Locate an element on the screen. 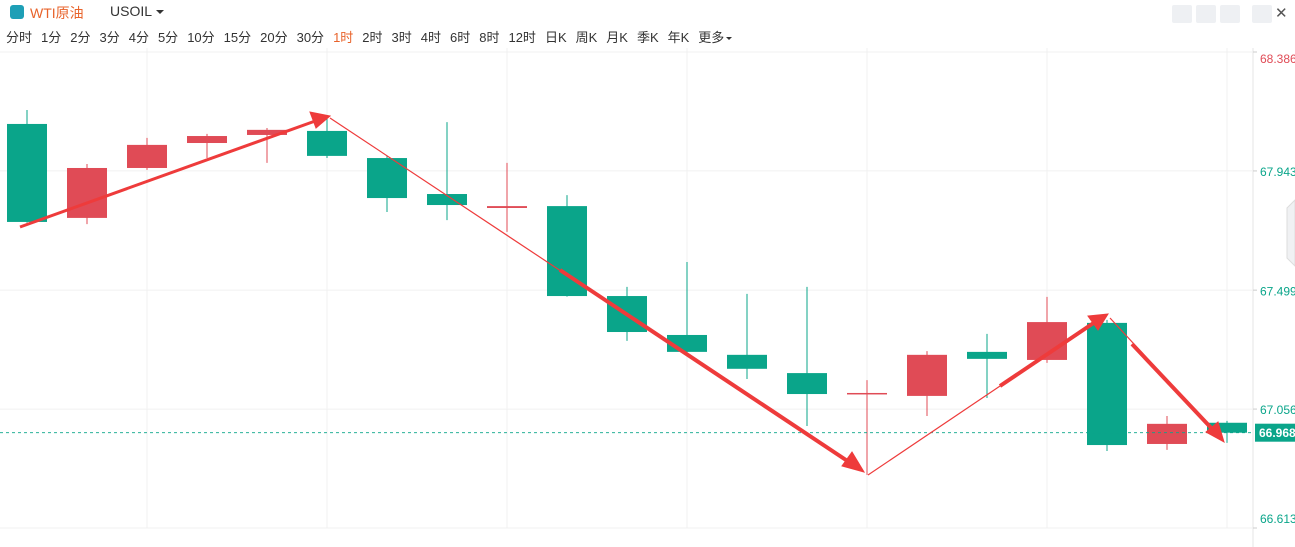  timeframe: 30分 is located at coordinates (310, 37).